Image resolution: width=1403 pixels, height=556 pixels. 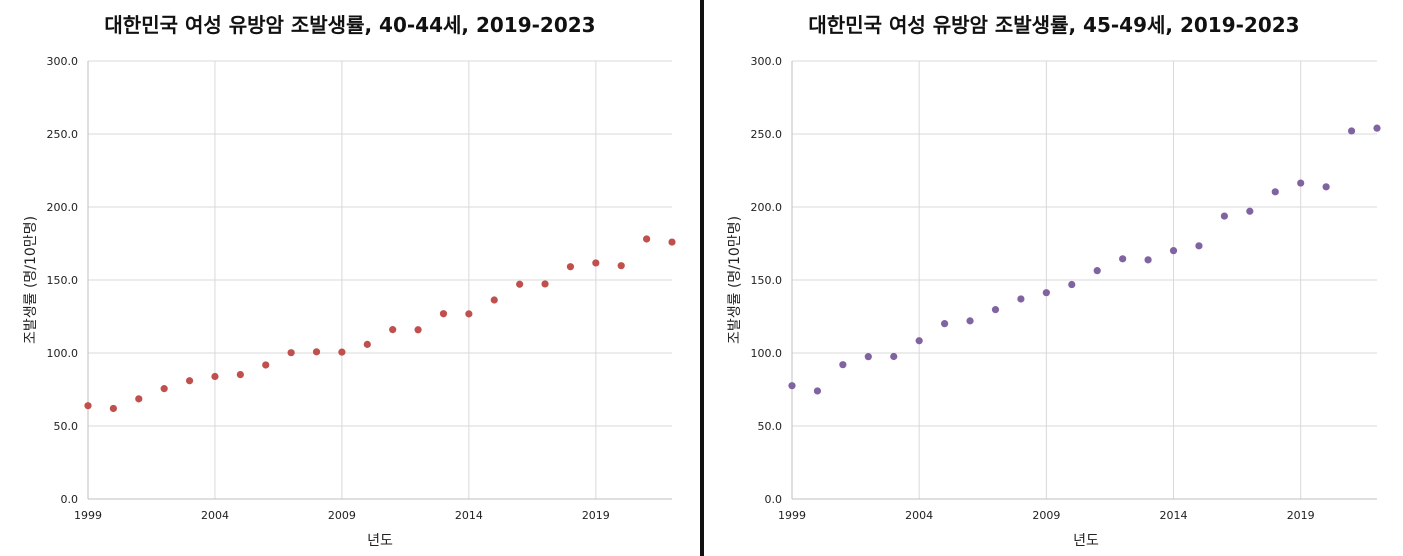 I want to click on chart-title: 대한민국 여성 유방암 조발생률, 40-44세, 2019-2023, so click(x=349, y=25).